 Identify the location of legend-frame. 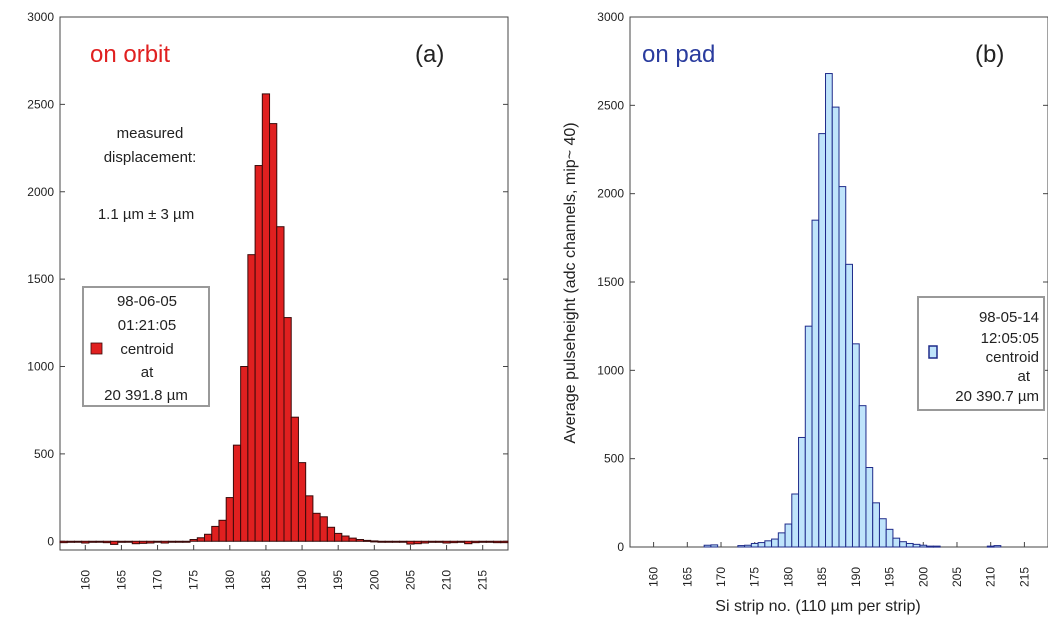
(981, 353).